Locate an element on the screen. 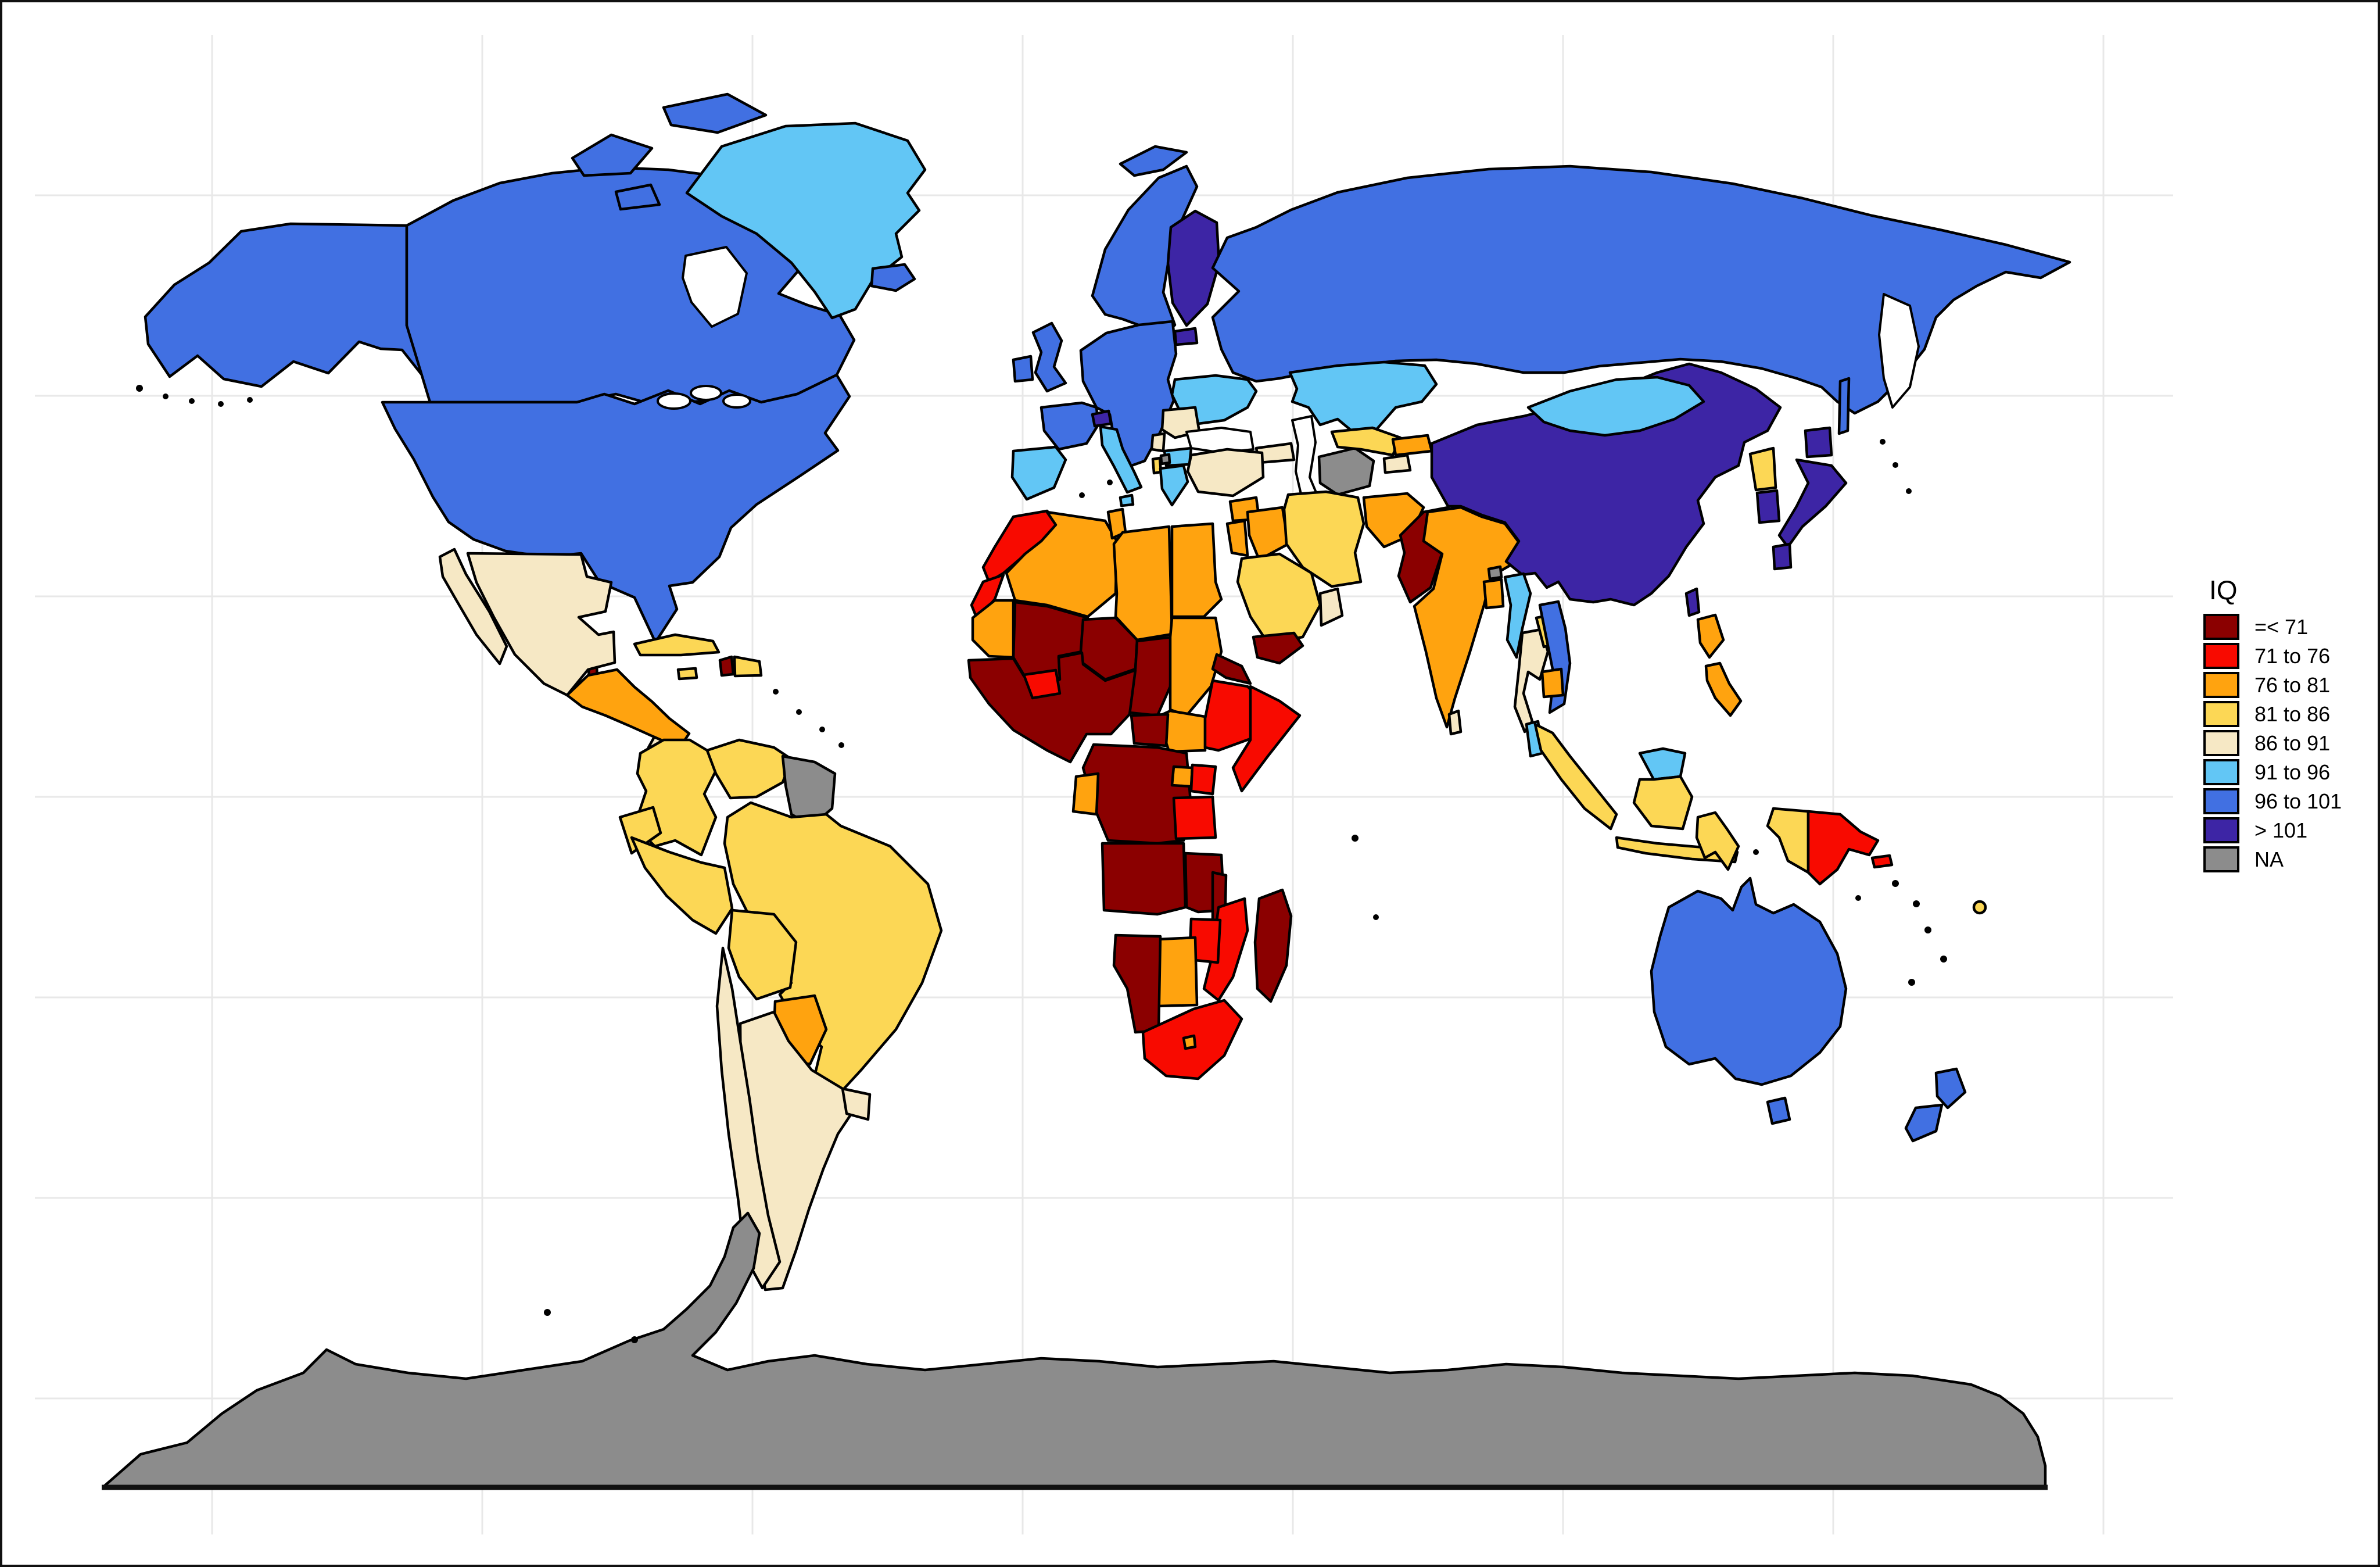 The height and width of the screenshot is (1567, 2380). region-angola is located at coordinates (1144, 879).